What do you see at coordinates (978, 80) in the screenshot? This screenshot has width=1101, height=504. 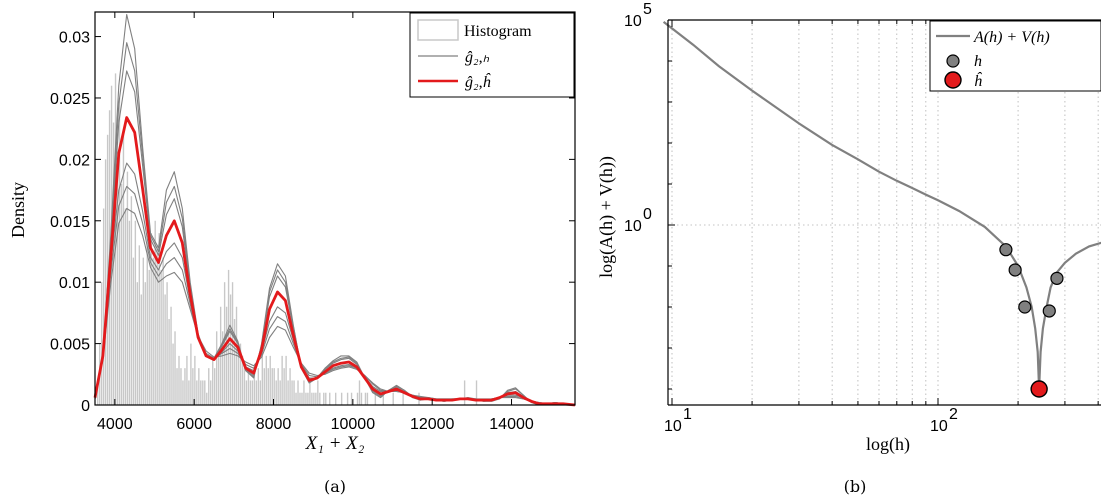 I see `legend-hhat-label: ĥ` at bounding box center [978, 80].